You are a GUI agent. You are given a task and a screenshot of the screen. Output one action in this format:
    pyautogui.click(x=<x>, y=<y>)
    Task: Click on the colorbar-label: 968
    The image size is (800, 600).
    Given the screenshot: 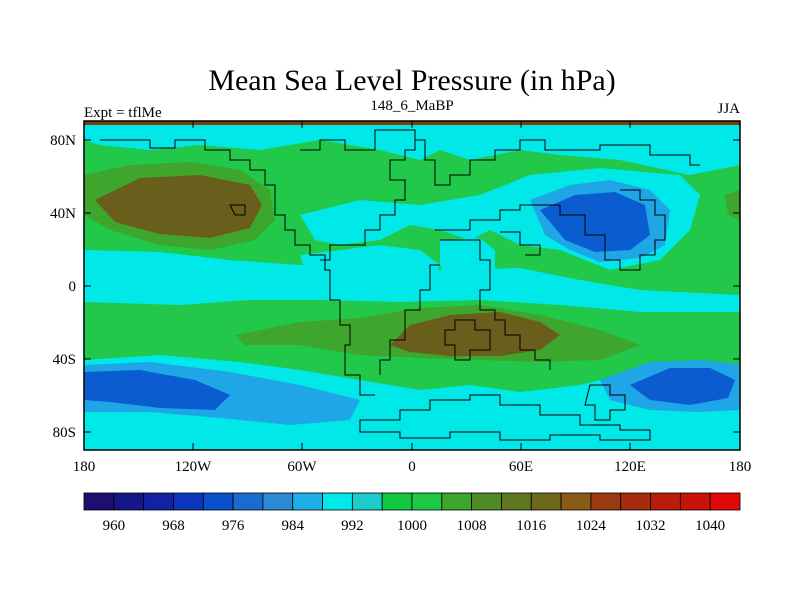 What is the action you would take?
    pyautogui.click(x=173, y=526)
    